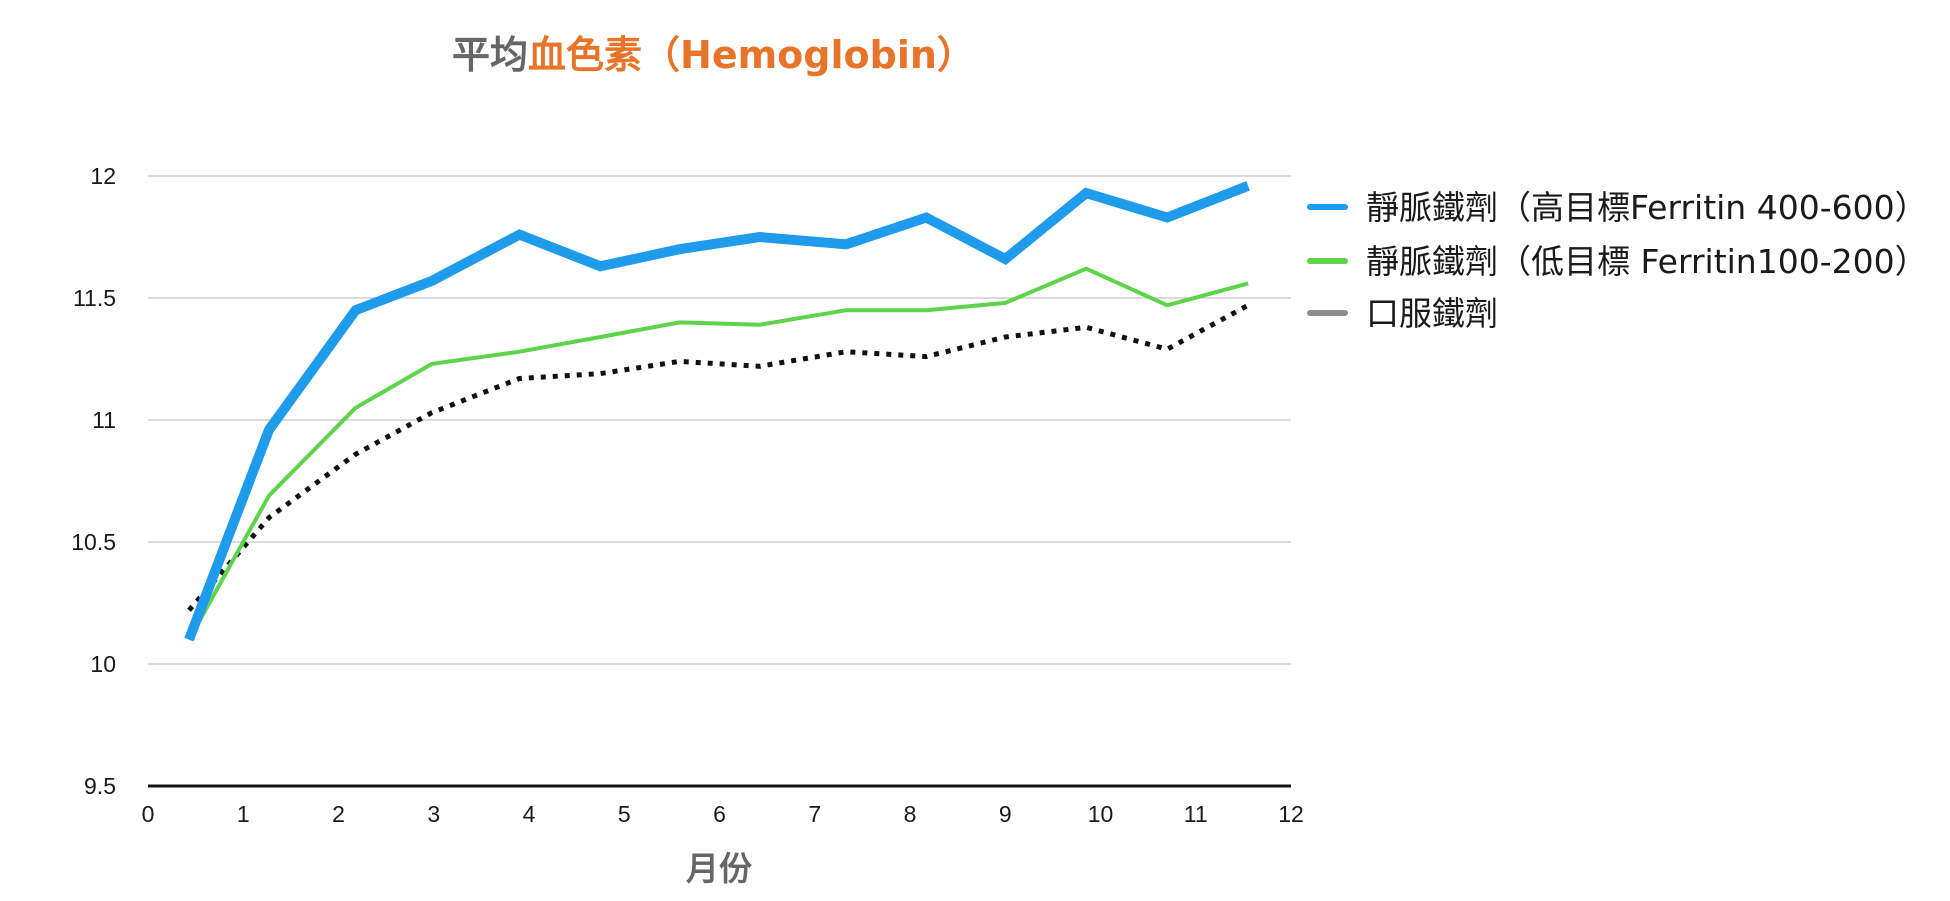 Image resolution: width=1950 pixels, height=901 pixels. What do you see at coordinates (719, 868) in the screenshot?
I see `x-axis-label: 月份` at bounding box center [719, 868].